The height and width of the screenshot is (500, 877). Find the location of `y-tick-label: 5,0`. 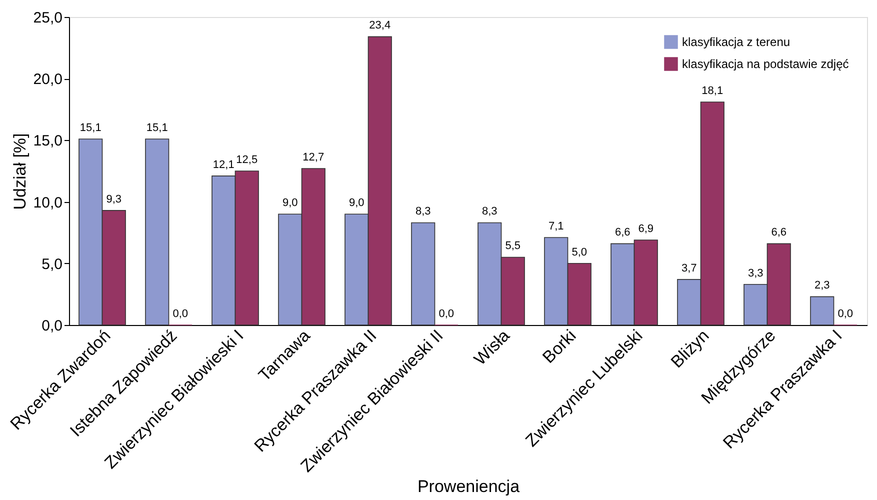

y-tick-label: 5,0 is located at coordinates (52, 264).